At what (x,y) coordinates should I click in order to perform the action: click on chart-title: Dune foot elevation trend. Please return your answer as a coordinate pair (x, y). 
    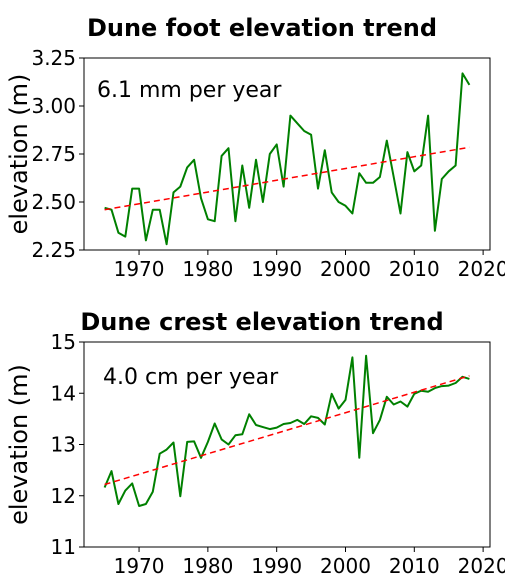
    Looking at the image, I should click on (262, 28).